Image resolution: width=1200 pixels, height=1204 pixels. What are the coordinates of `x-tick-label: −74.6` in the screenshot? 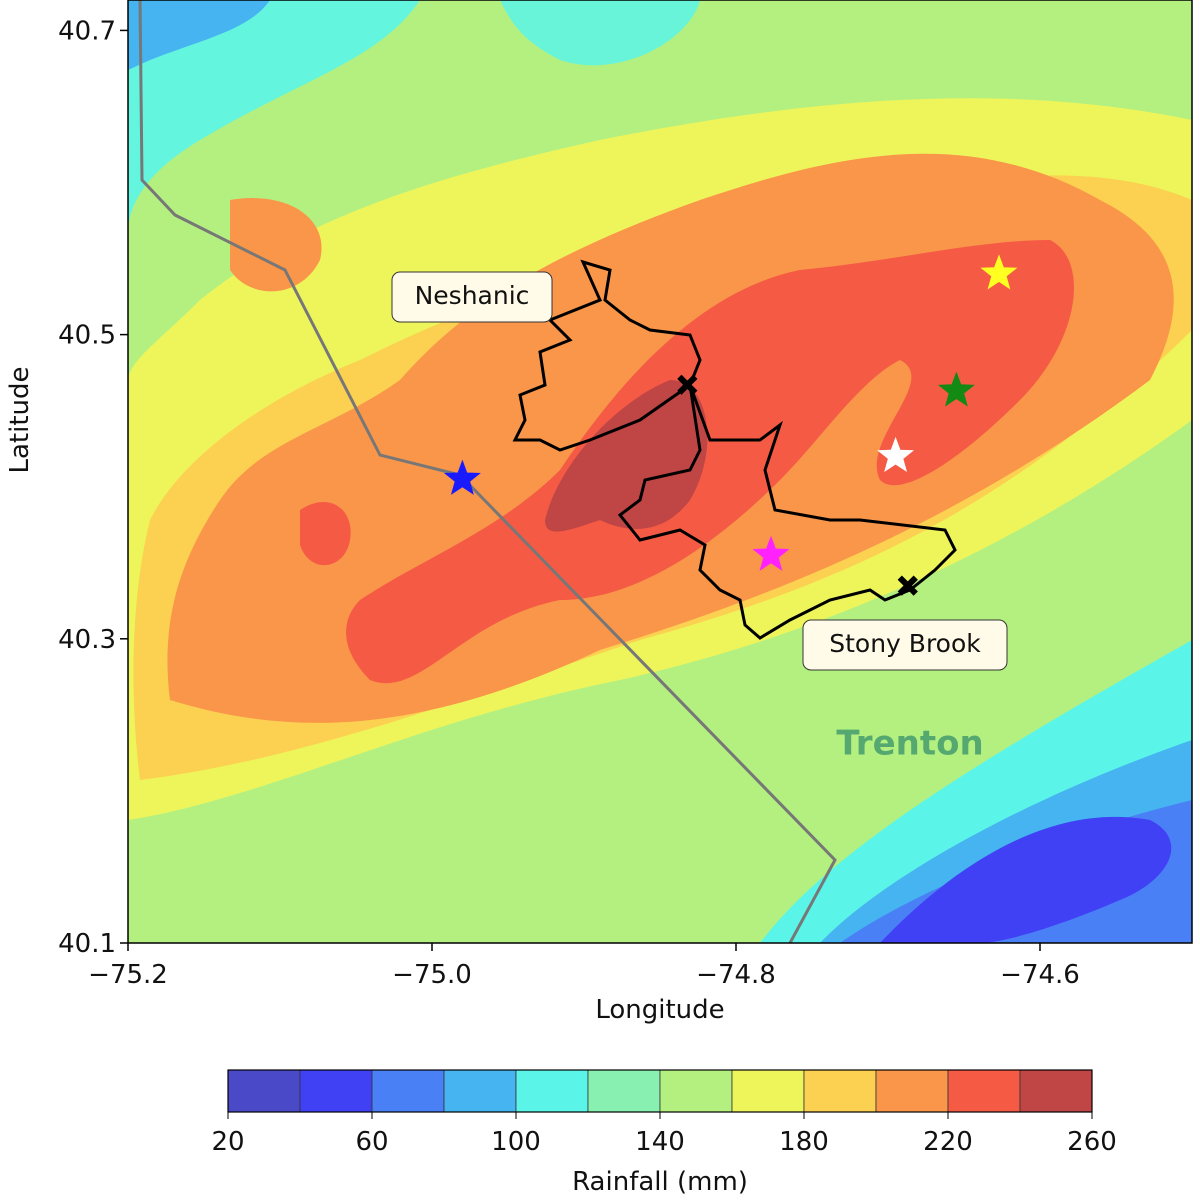 It's located at (1040, 975).